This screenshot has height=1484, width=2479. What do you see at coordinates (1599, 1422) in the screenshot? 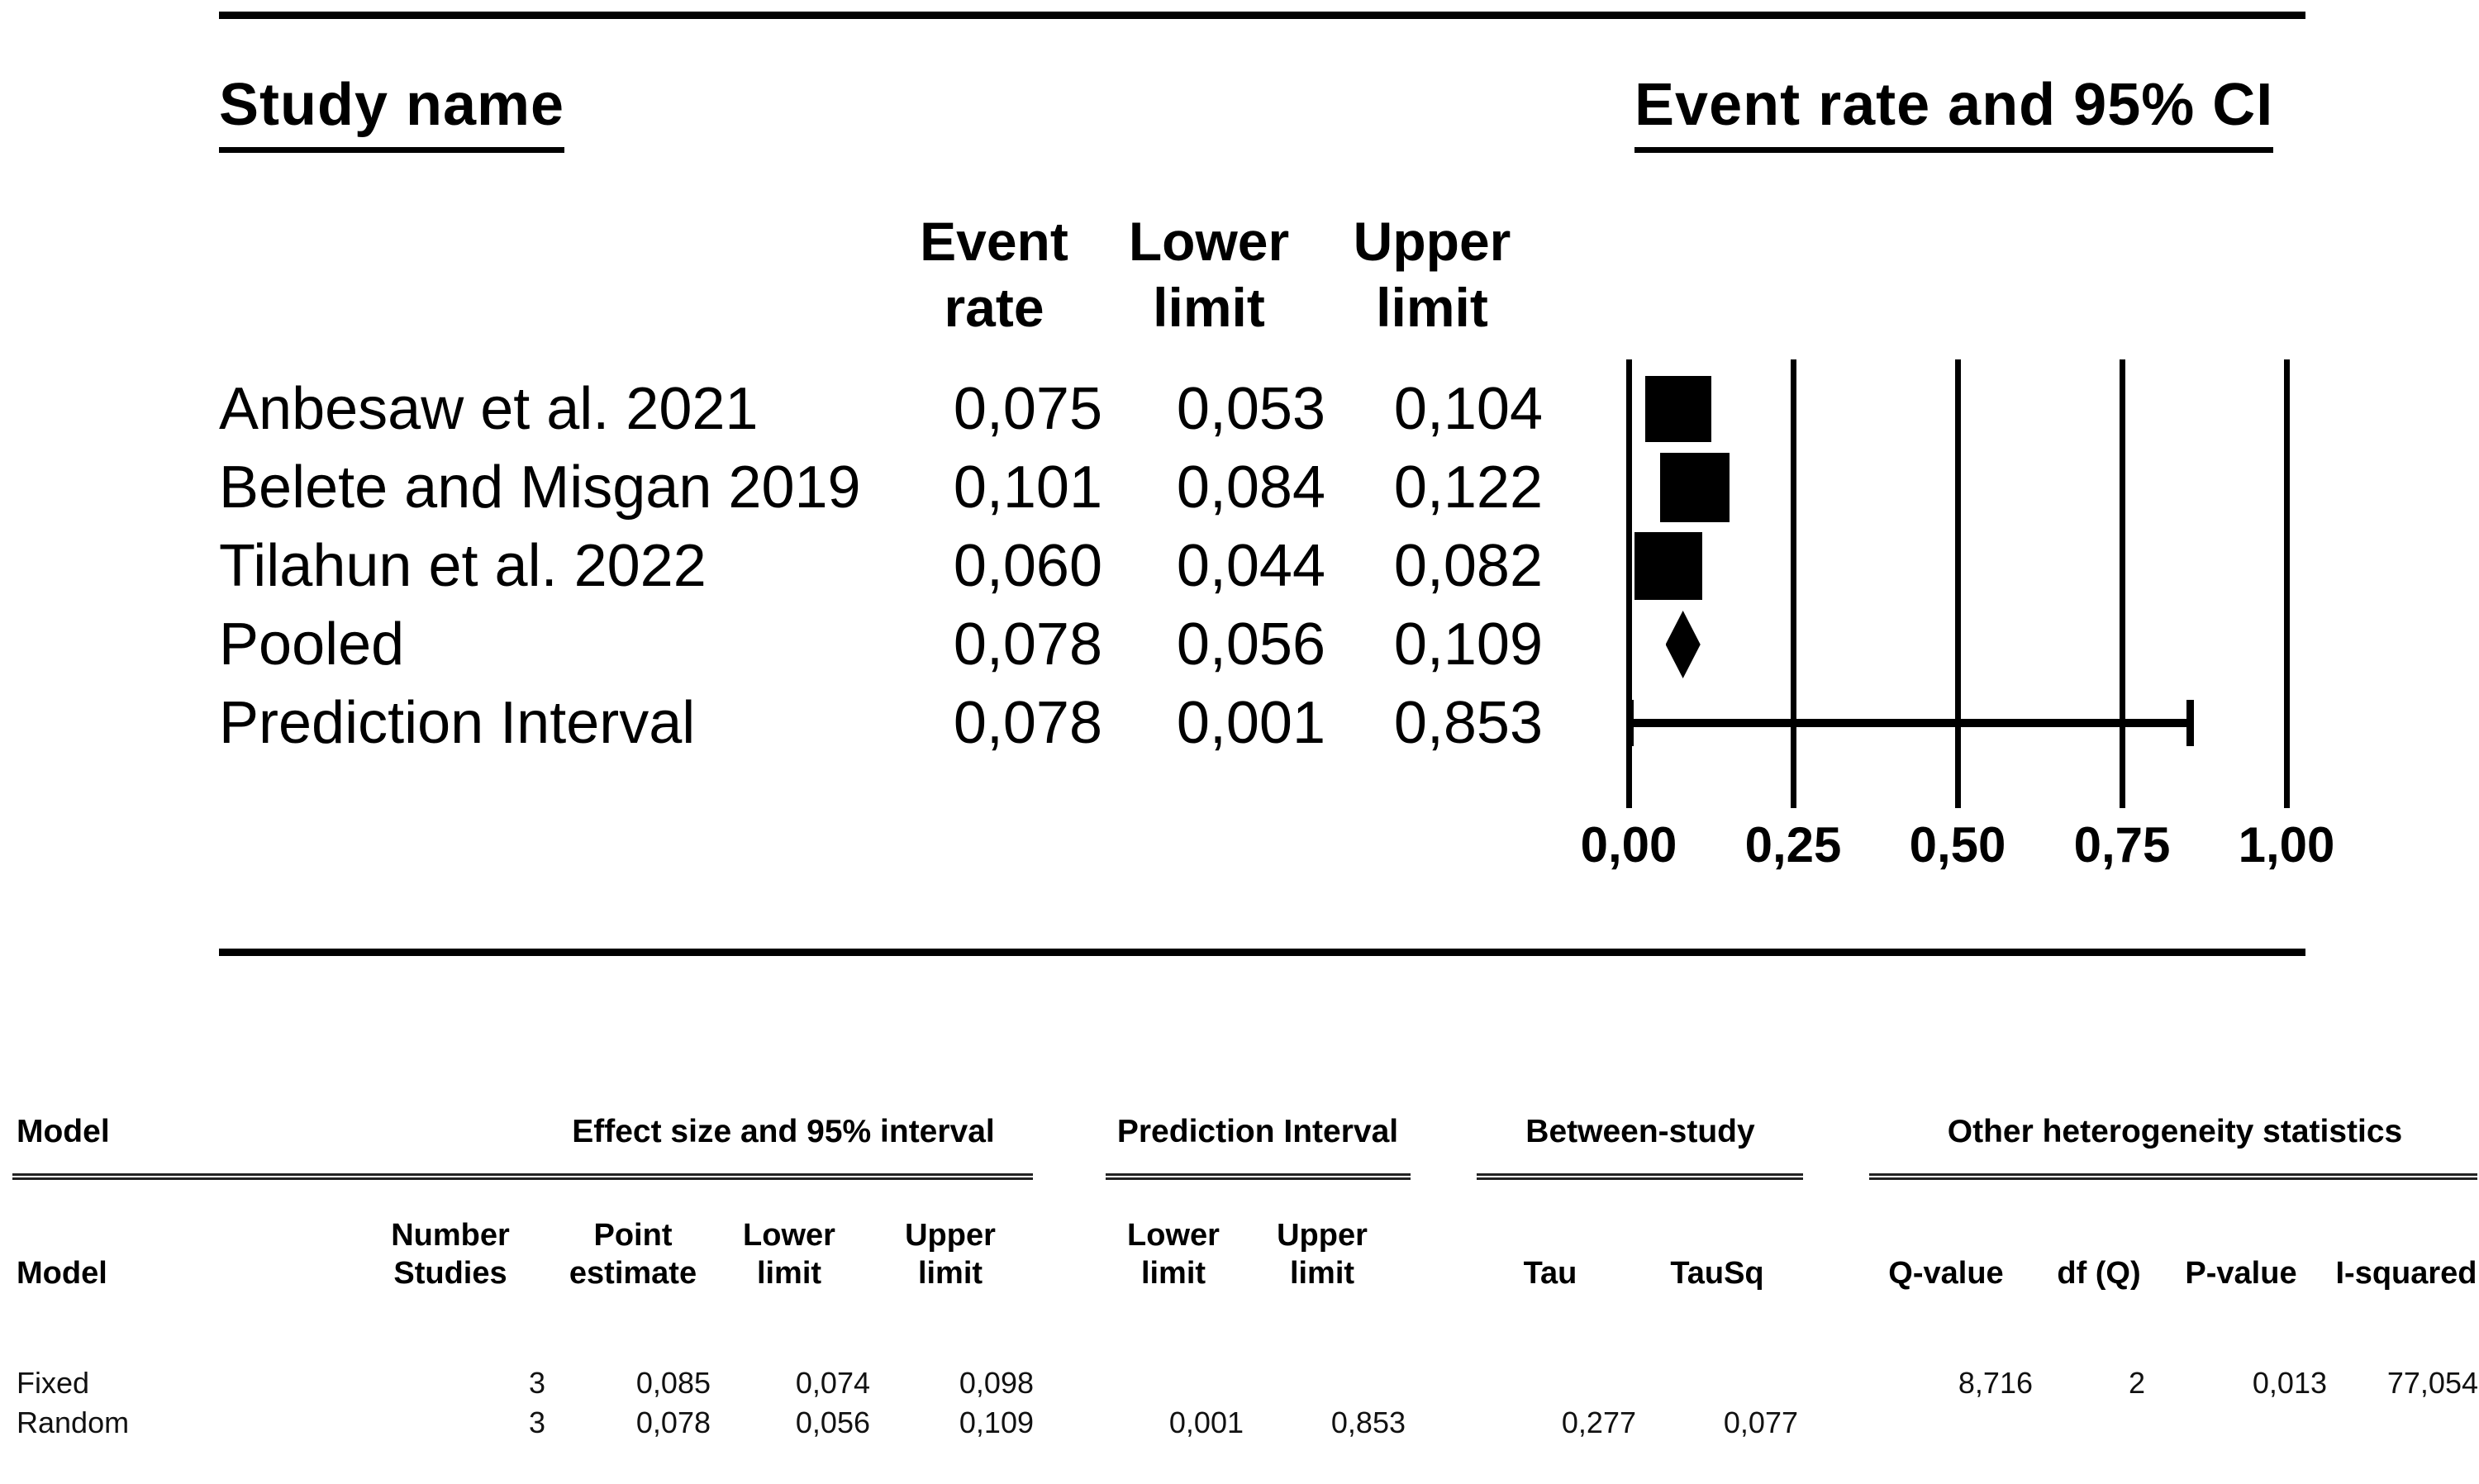
I see `random-tau: 0,277` at bounding box center [1599, 1422].